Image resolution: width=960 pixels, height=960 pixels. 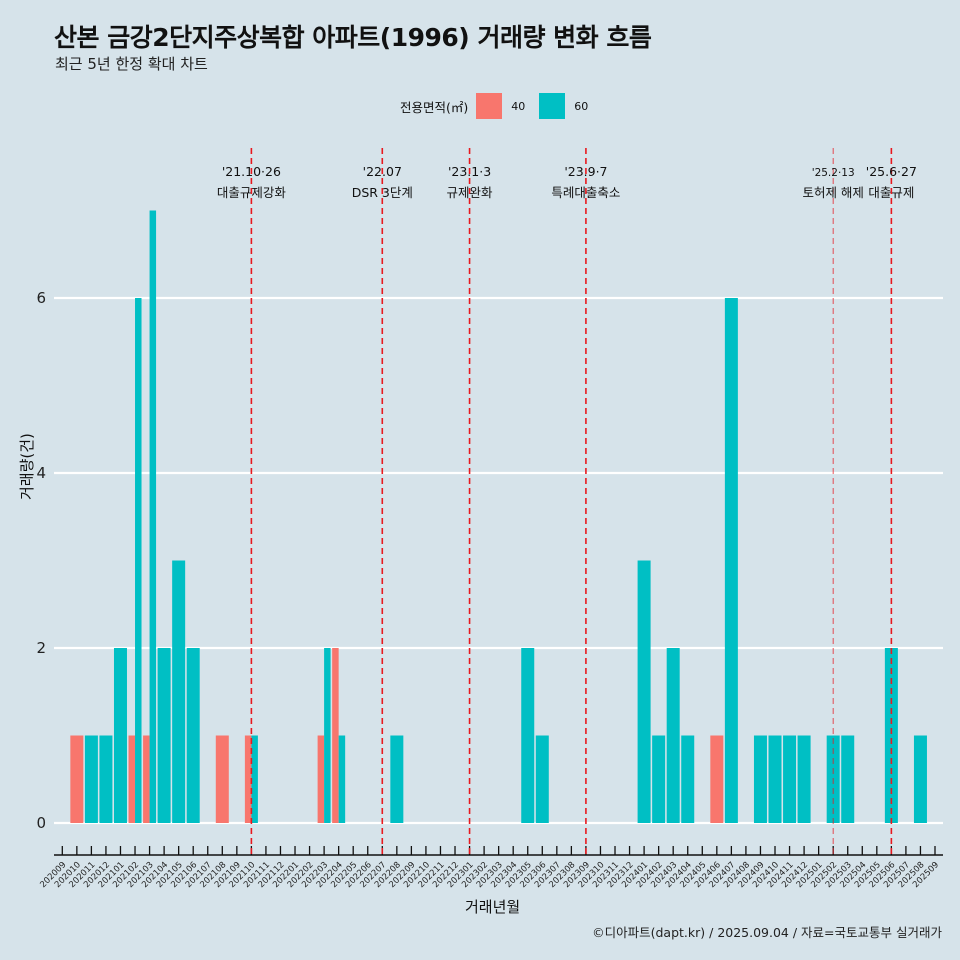 What do you see at coordinates (470, 192) in the screenshot?
I see `event-label-202301: 규제완화` at bounding box center [470, 192].